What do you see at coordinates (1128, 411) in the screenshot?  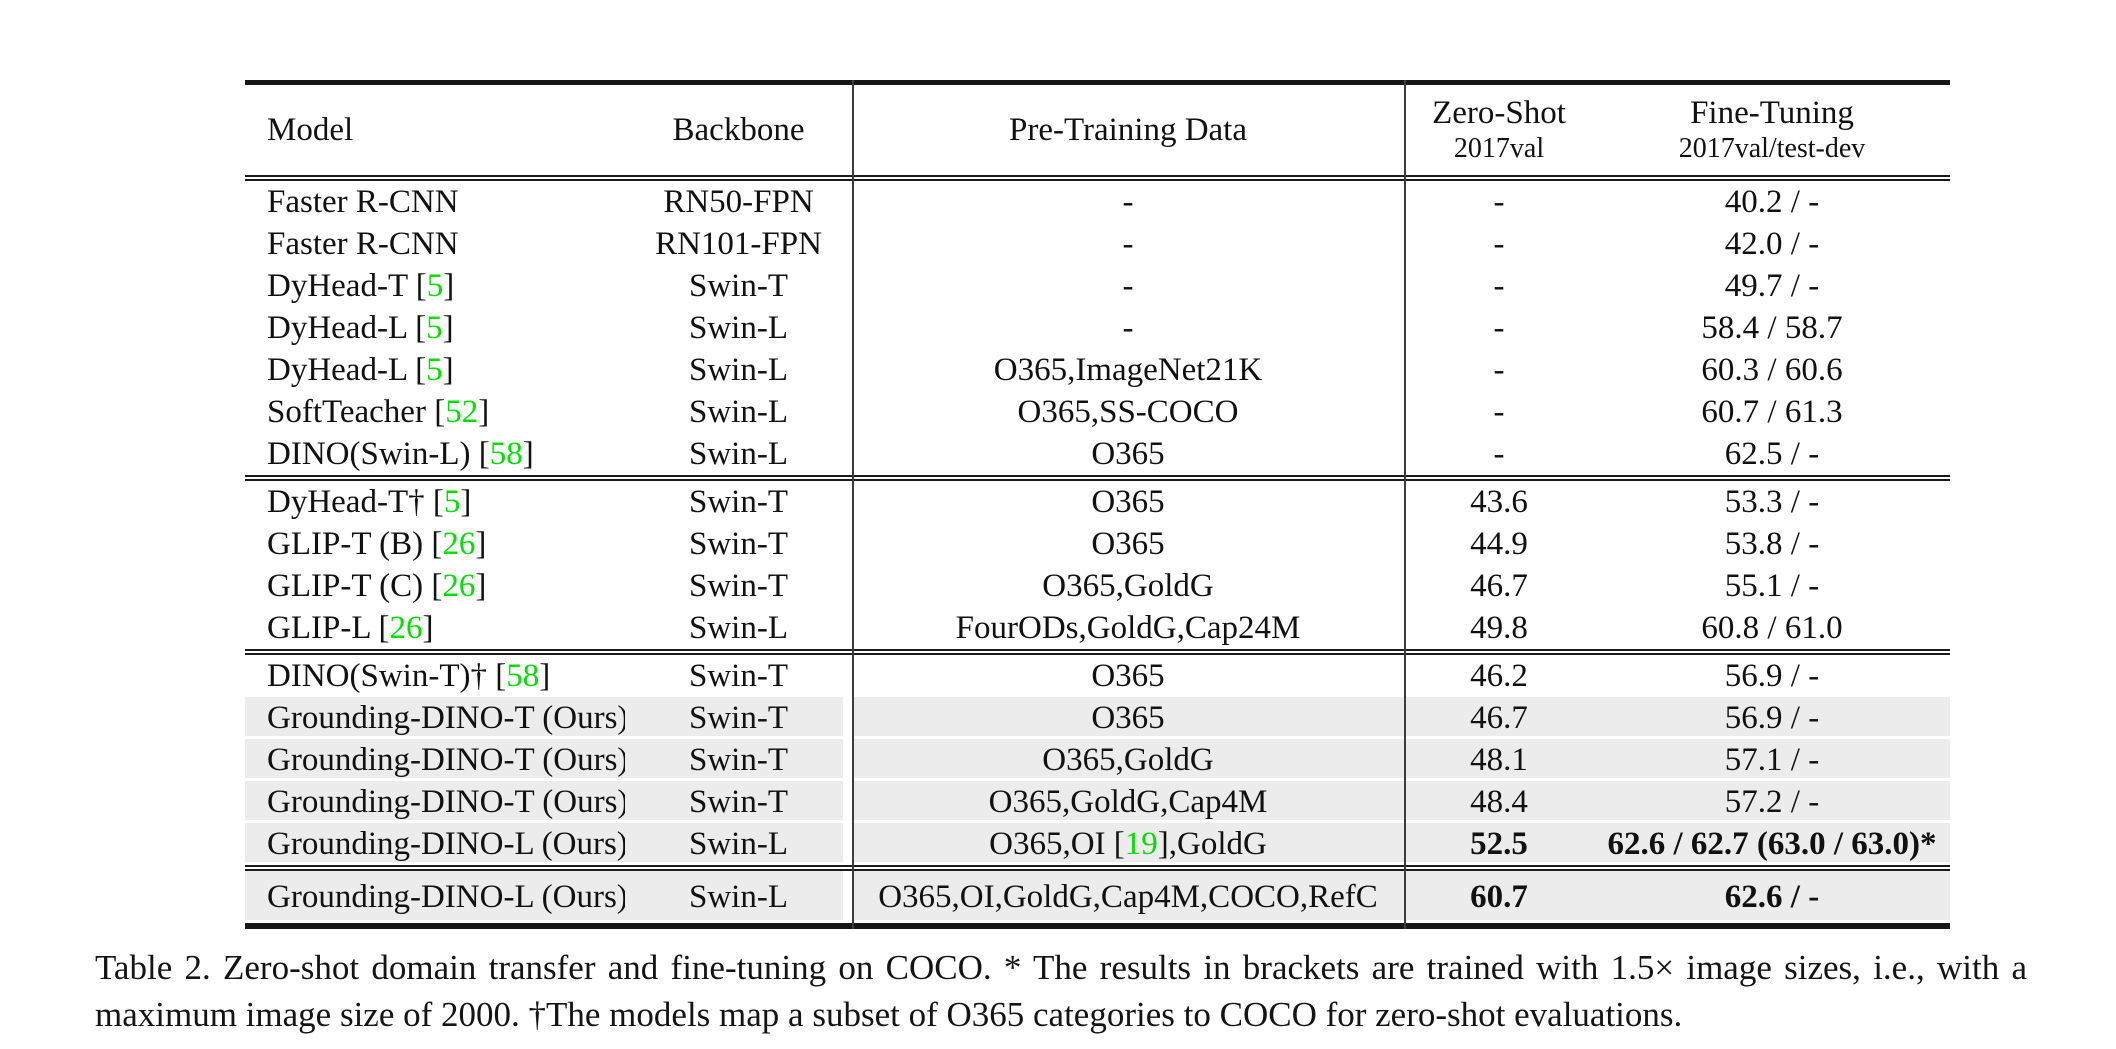 I see `pretraining-data-cell: O365,SS-COCO` at bounding box center [1128, 411].